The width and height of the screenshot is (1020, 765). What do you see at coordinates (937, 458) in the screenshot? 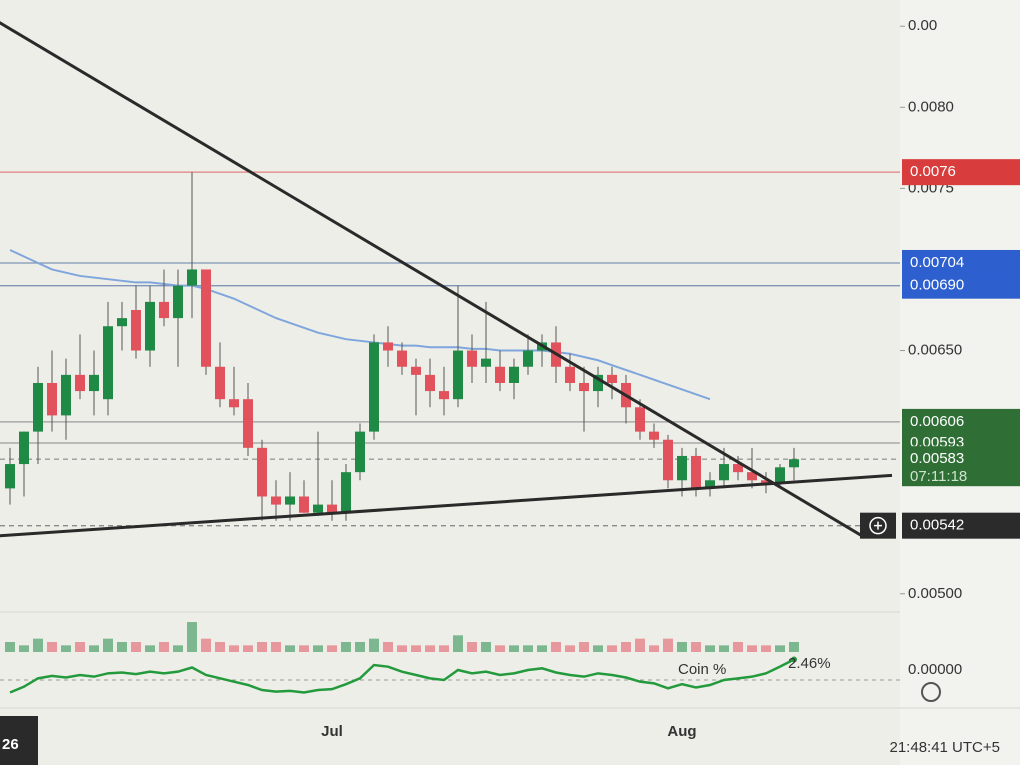
I see `price-label: 0.00583` at bounding box center [937, 458].